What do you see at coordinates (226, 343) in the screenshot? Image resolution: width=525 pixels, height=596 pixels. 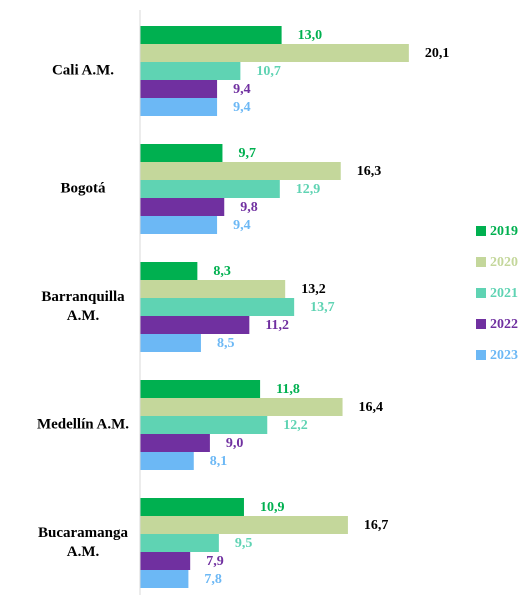 I see `value-label: 8,5` at bounding box center [226, 343].